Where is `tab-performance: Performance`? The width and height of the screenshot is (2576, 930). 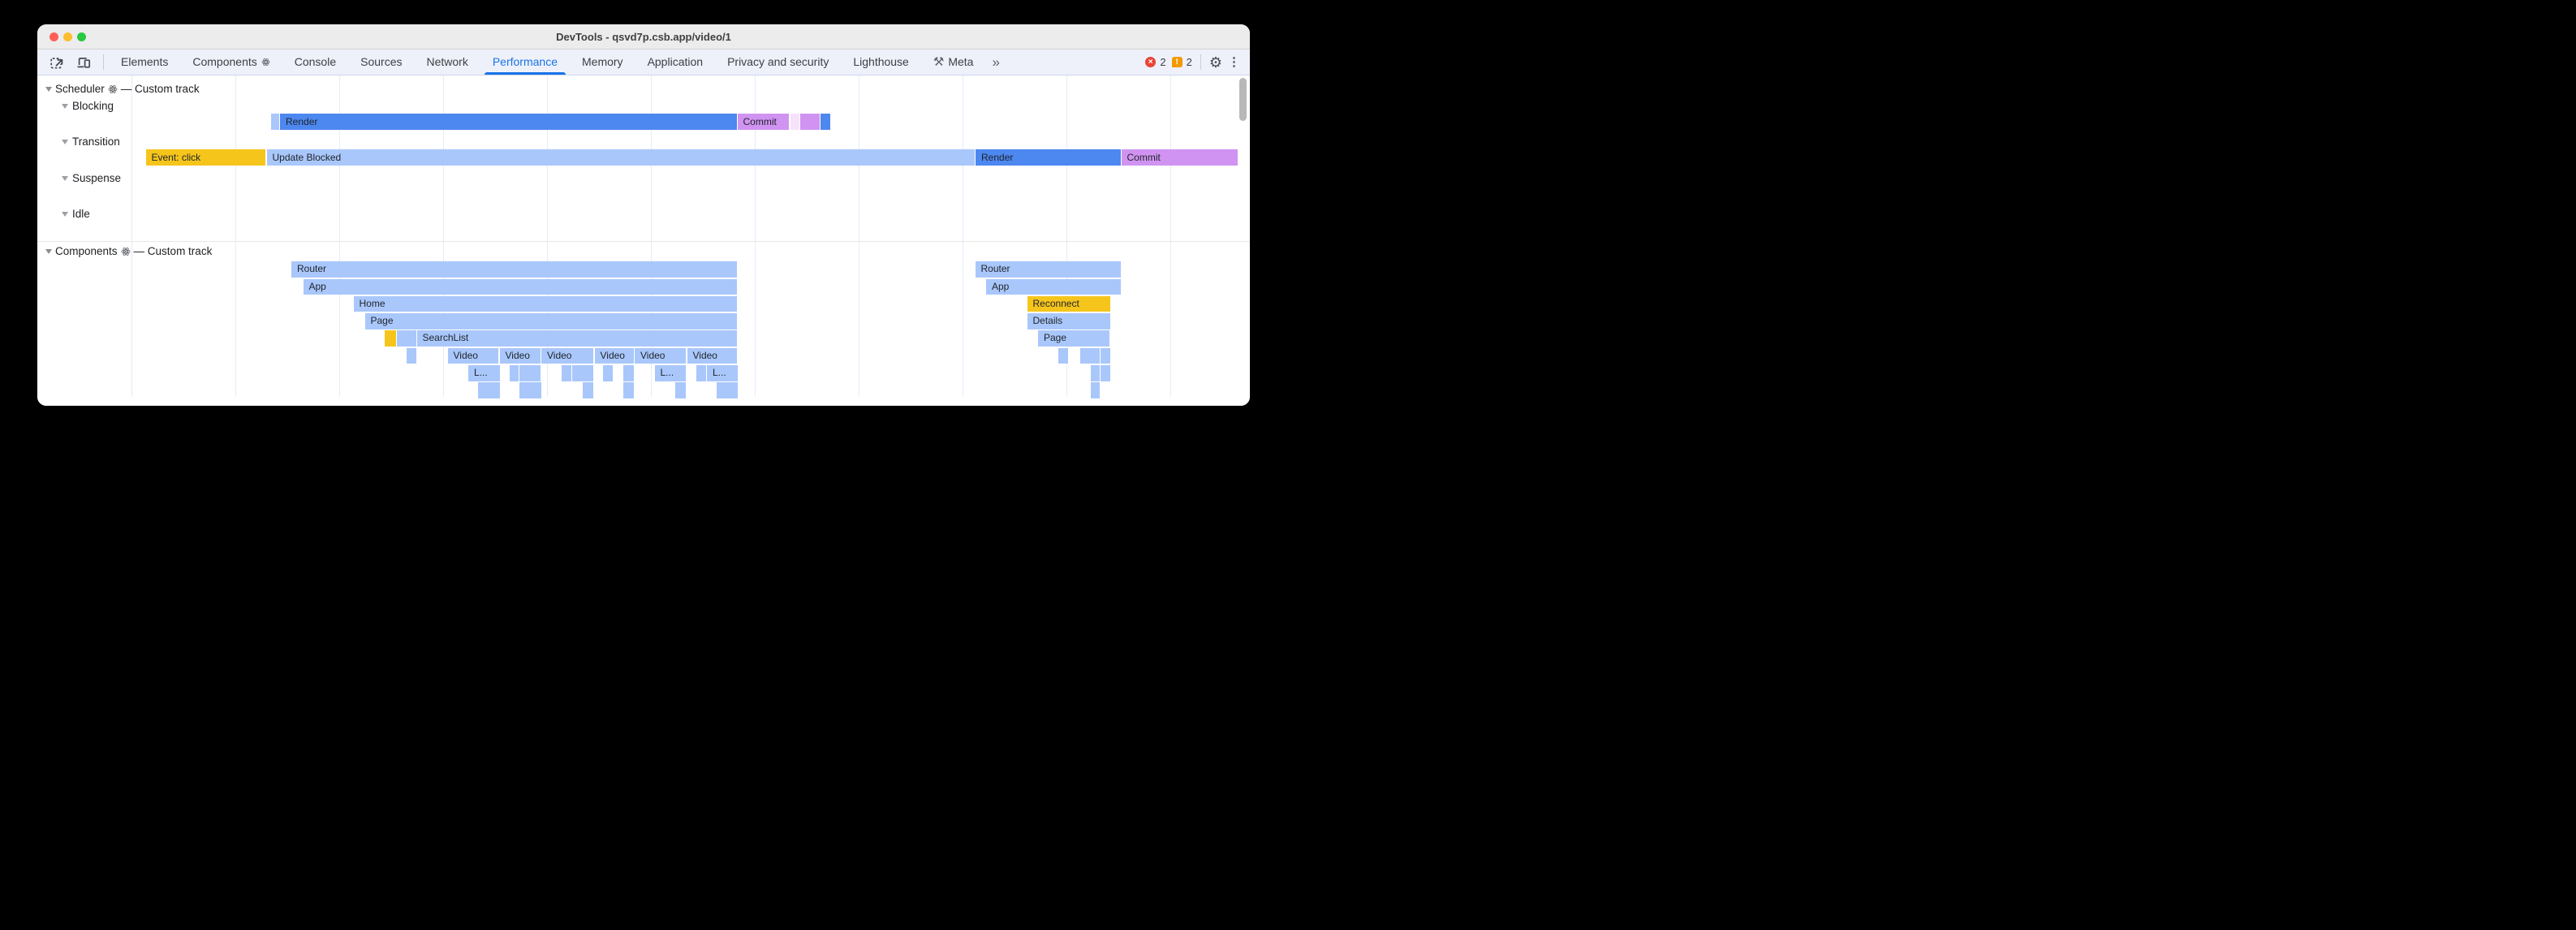
tab-performance: Performance is located at coordinates (525, 62).